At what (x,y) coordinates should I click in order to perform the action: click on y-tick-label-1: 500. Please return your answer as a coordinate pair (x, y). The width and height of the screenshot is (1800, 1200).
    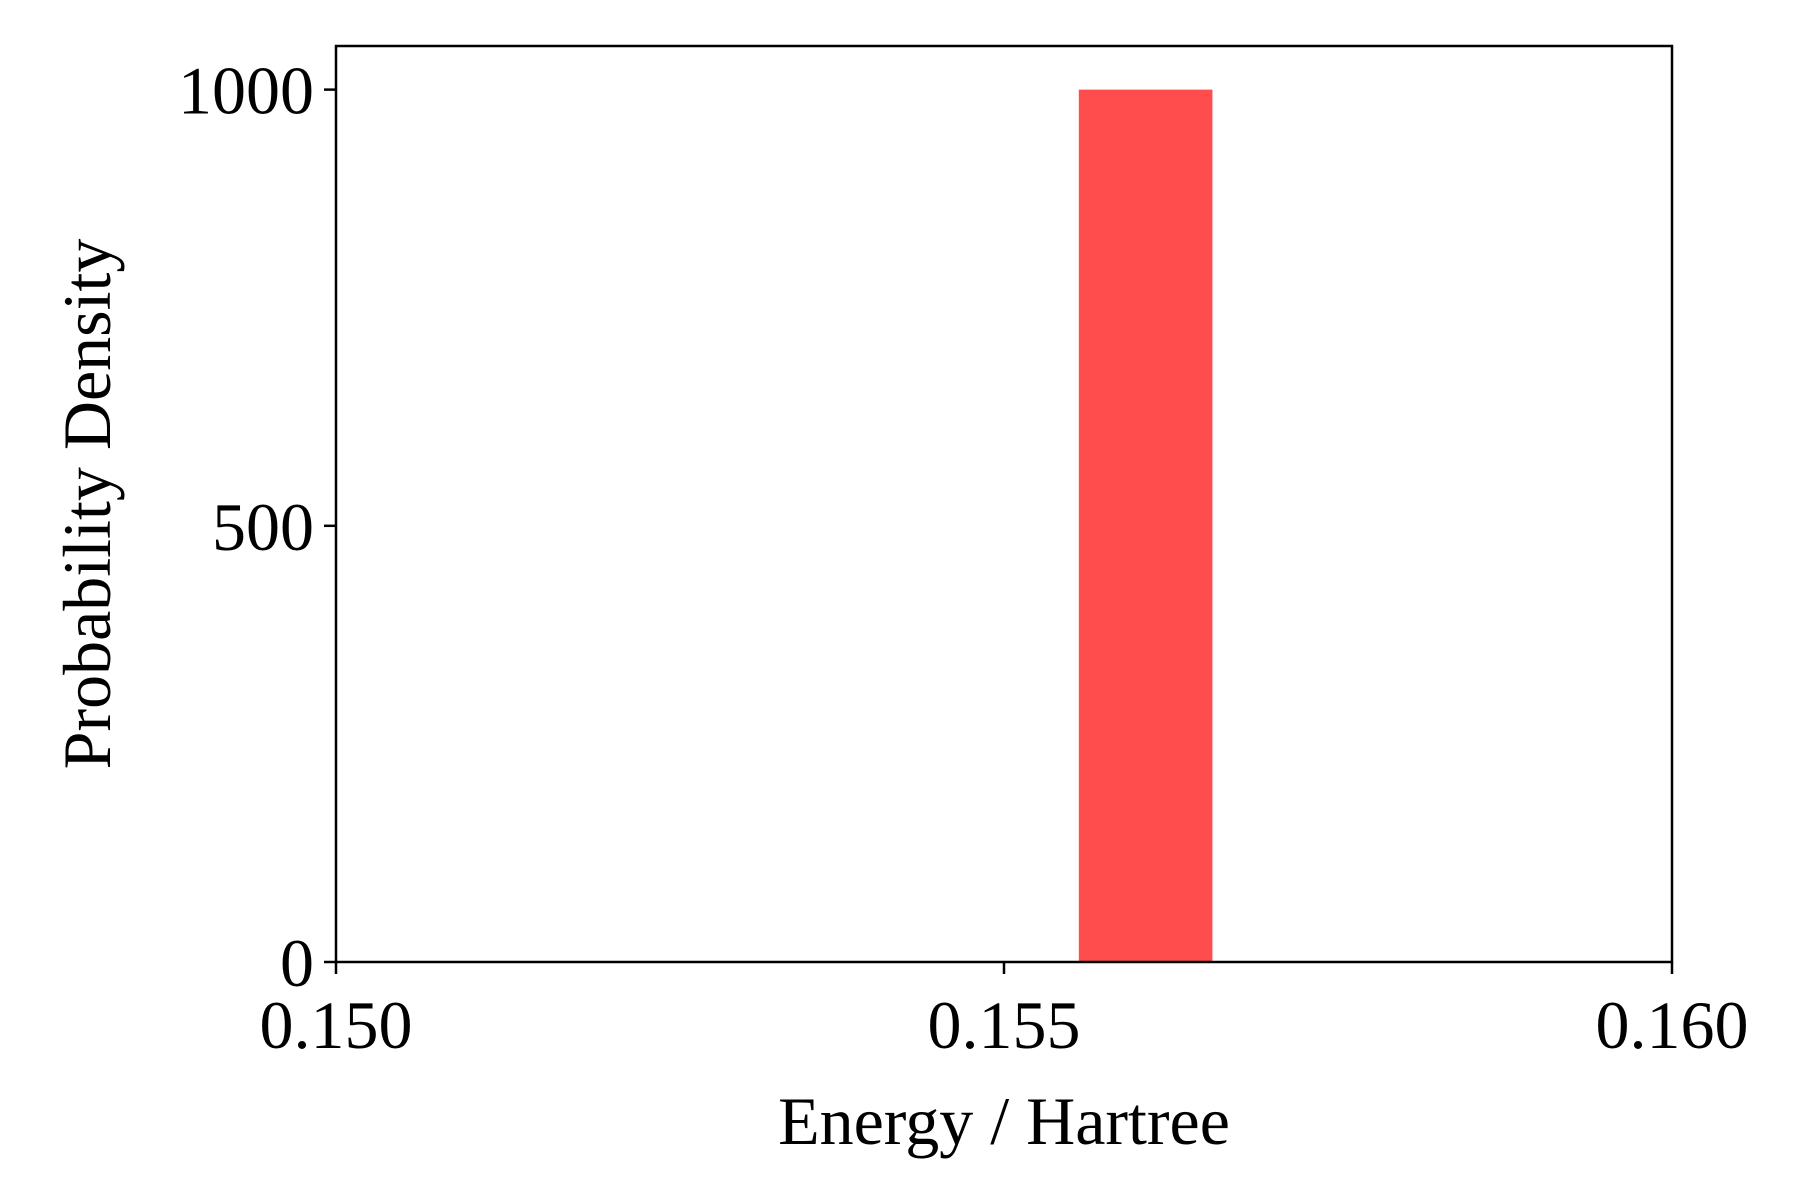
    Looking at the image, I should click on (263, 527).